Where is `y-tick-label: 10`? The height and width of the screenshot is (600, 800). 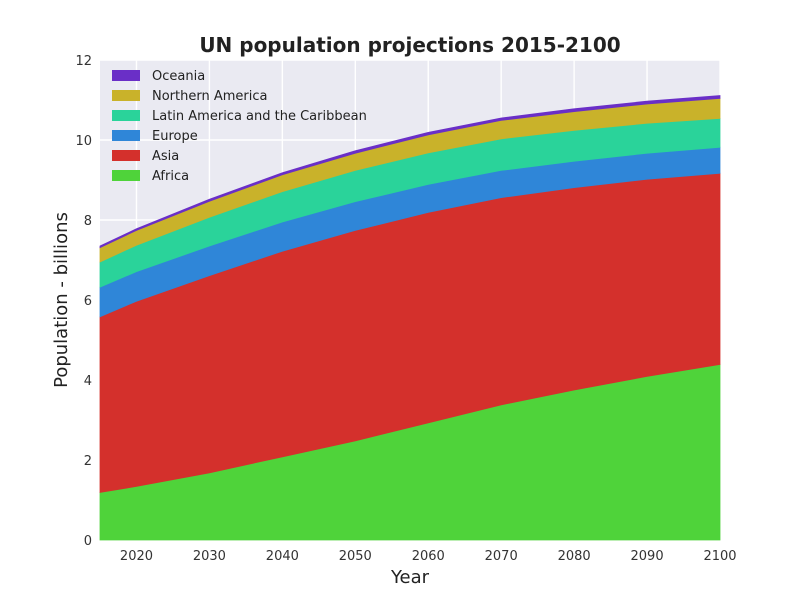 y-tick-label: 10 is located at coordinates (83, 141).